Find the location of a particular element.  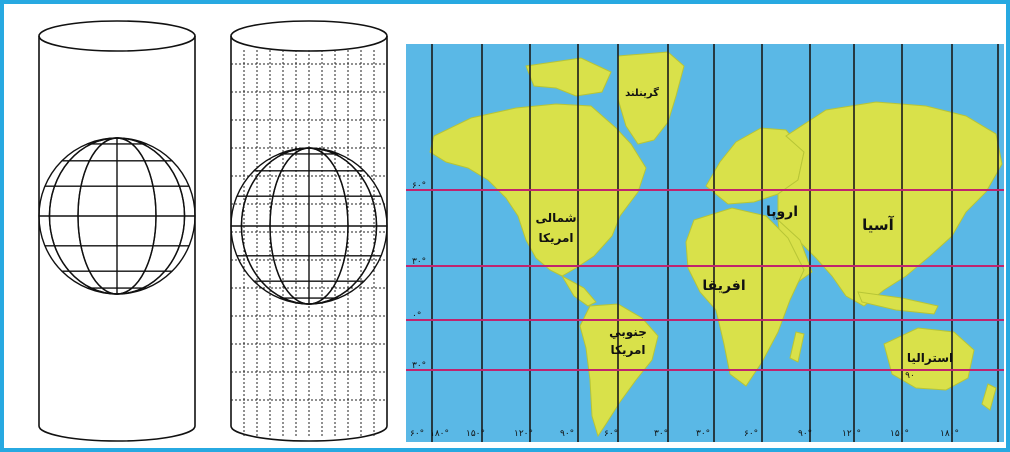

latitude-tick-label: ۰° is located at coordinates (416, 316).